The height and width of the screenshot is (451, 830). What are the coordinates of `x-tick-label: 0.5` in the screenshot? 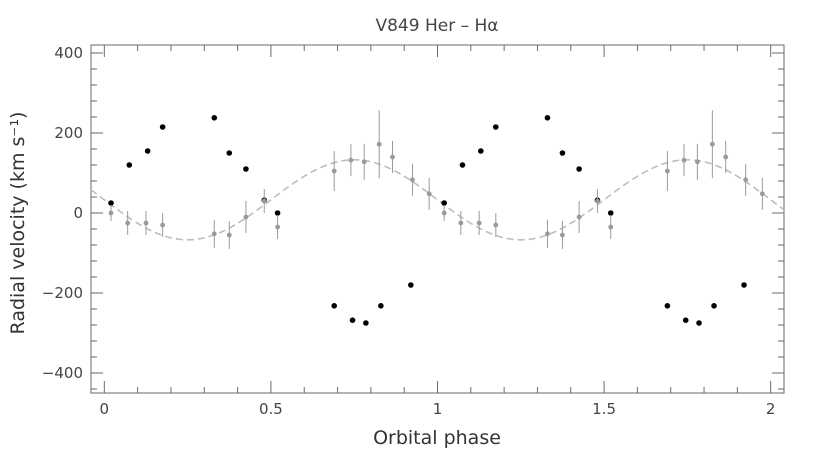 It's located at (271, 409).